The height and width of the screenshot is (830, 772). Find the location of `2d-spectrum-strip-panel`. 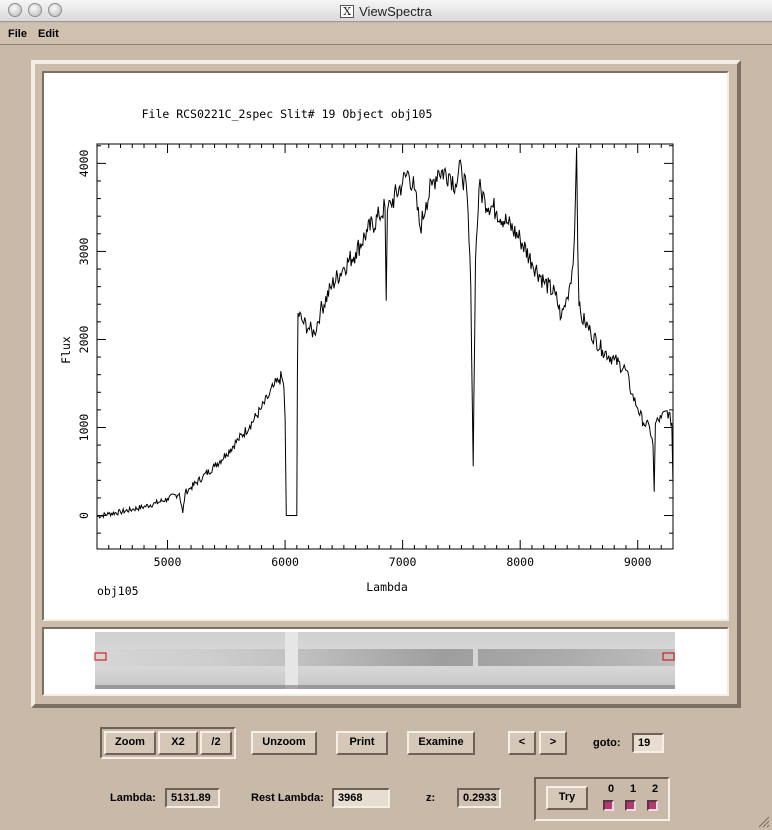

2d-spectrum-strip-panel is located at coordinates (385, 661).